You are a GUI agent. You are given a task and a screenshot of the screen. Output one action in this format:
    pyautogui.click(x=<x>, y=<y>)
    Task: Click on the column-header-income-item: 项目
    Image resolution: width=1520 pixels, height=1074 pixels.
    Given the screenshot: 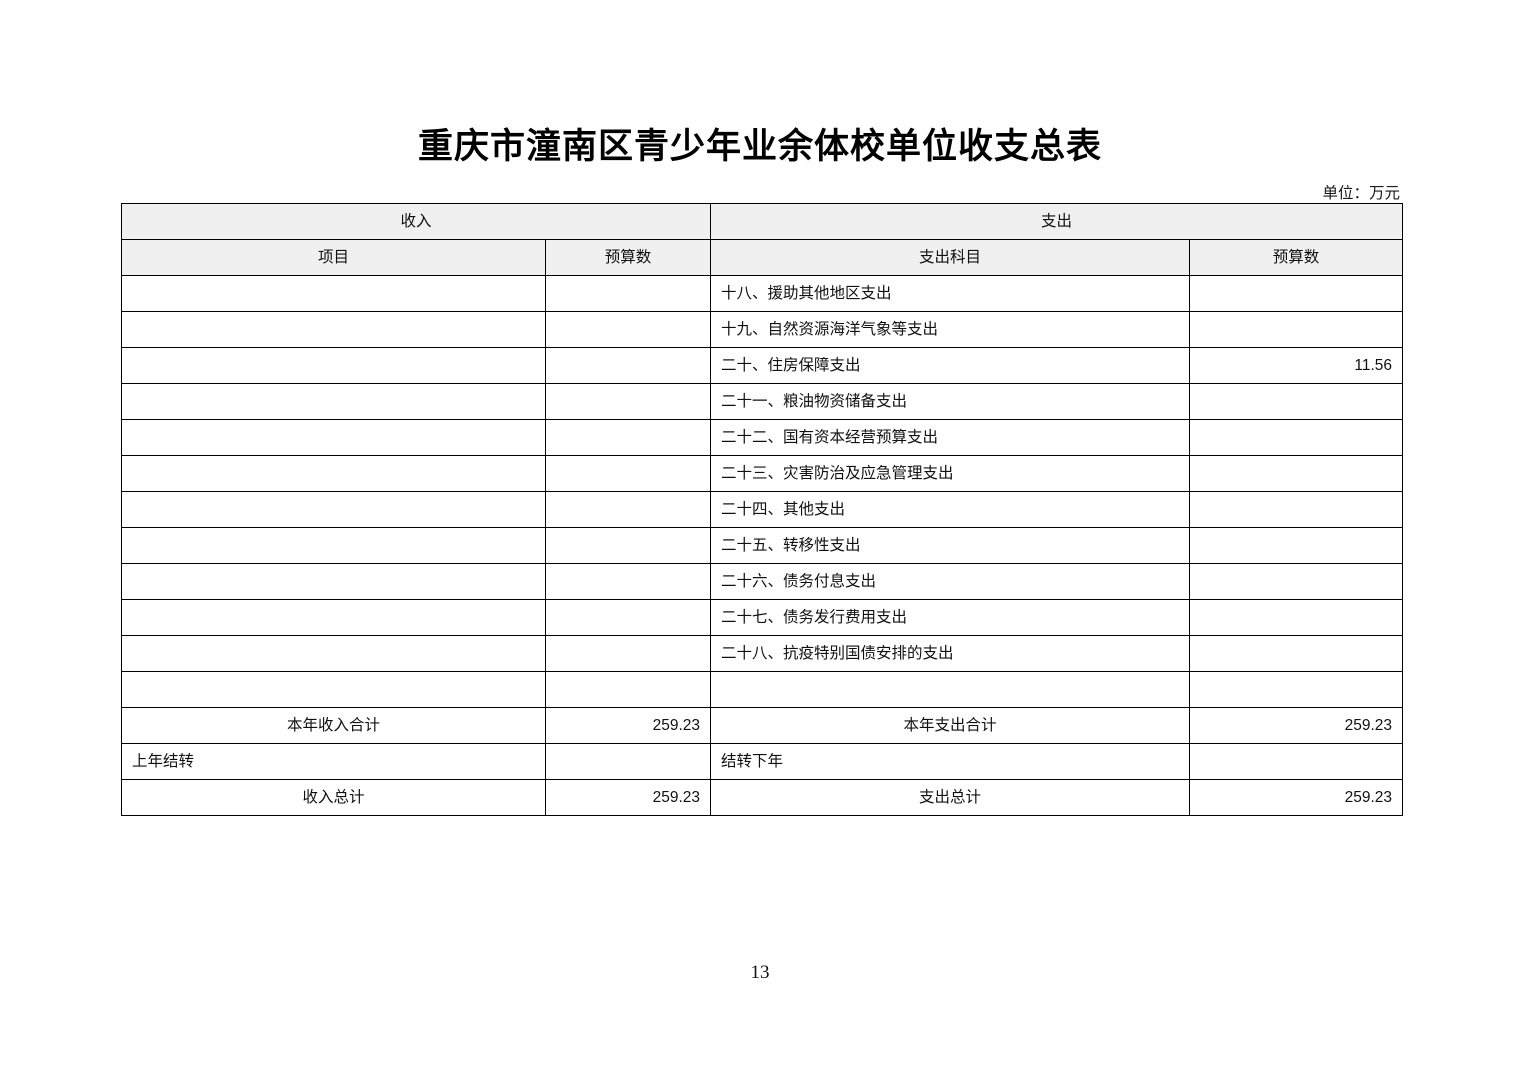 What is the action you would take?
    pyautogui.click(x=333, y=257)
    